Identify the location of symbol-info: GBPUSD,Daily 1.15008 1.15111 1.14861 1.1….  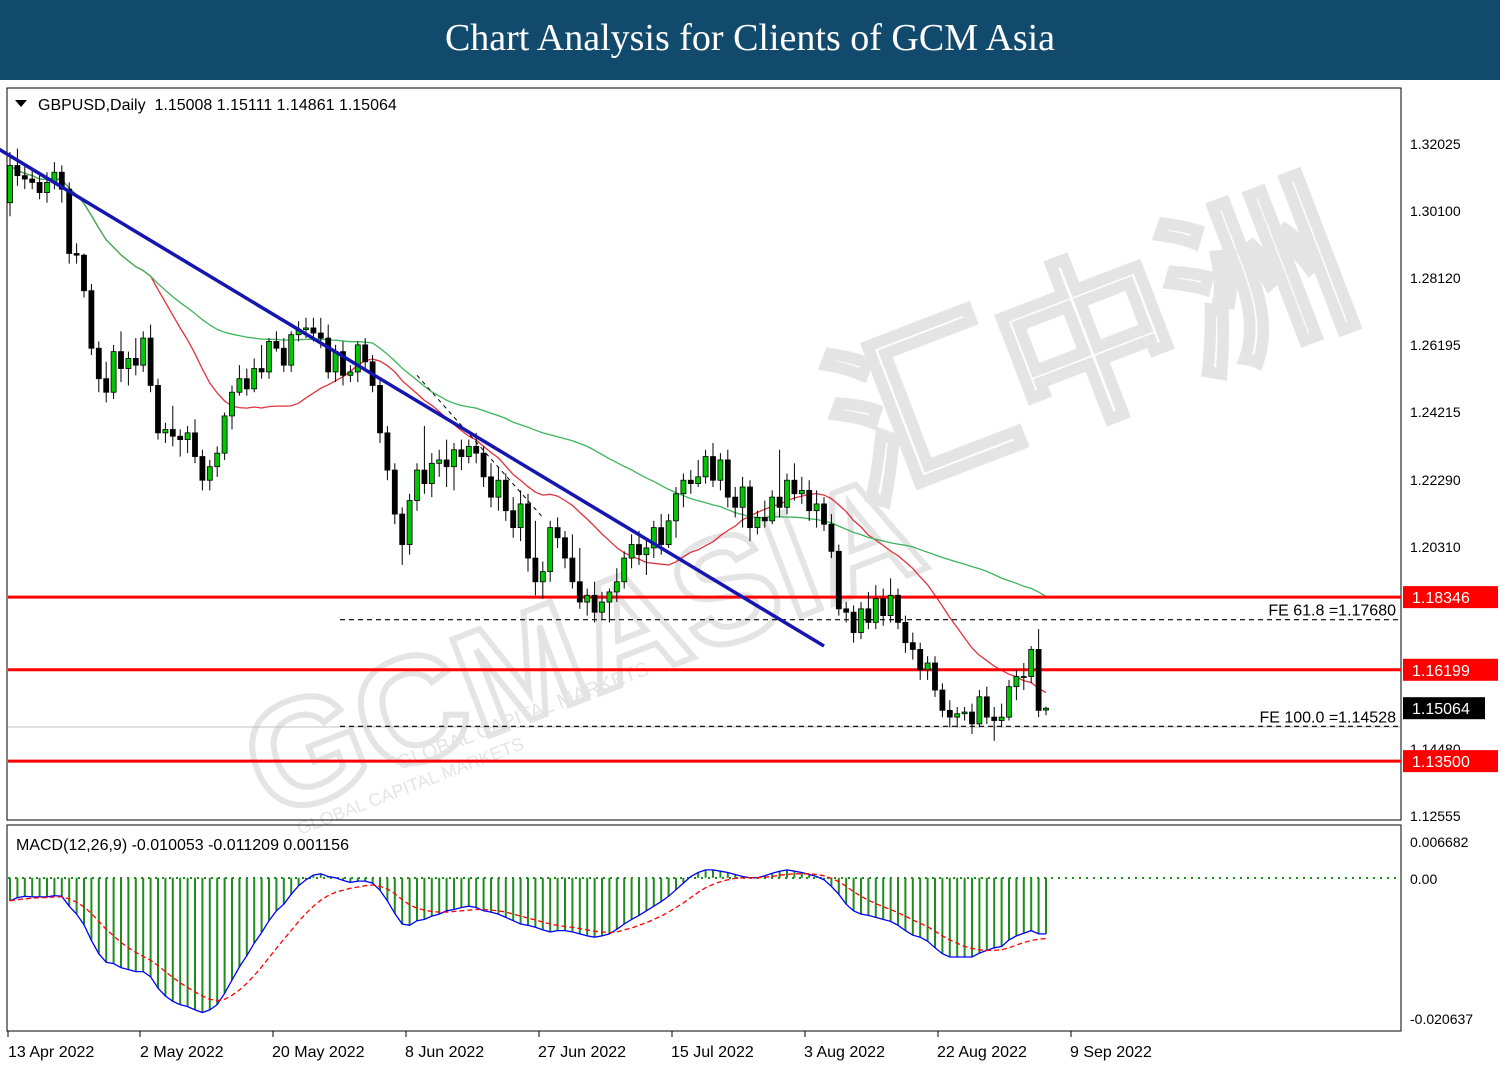
(217, 105).